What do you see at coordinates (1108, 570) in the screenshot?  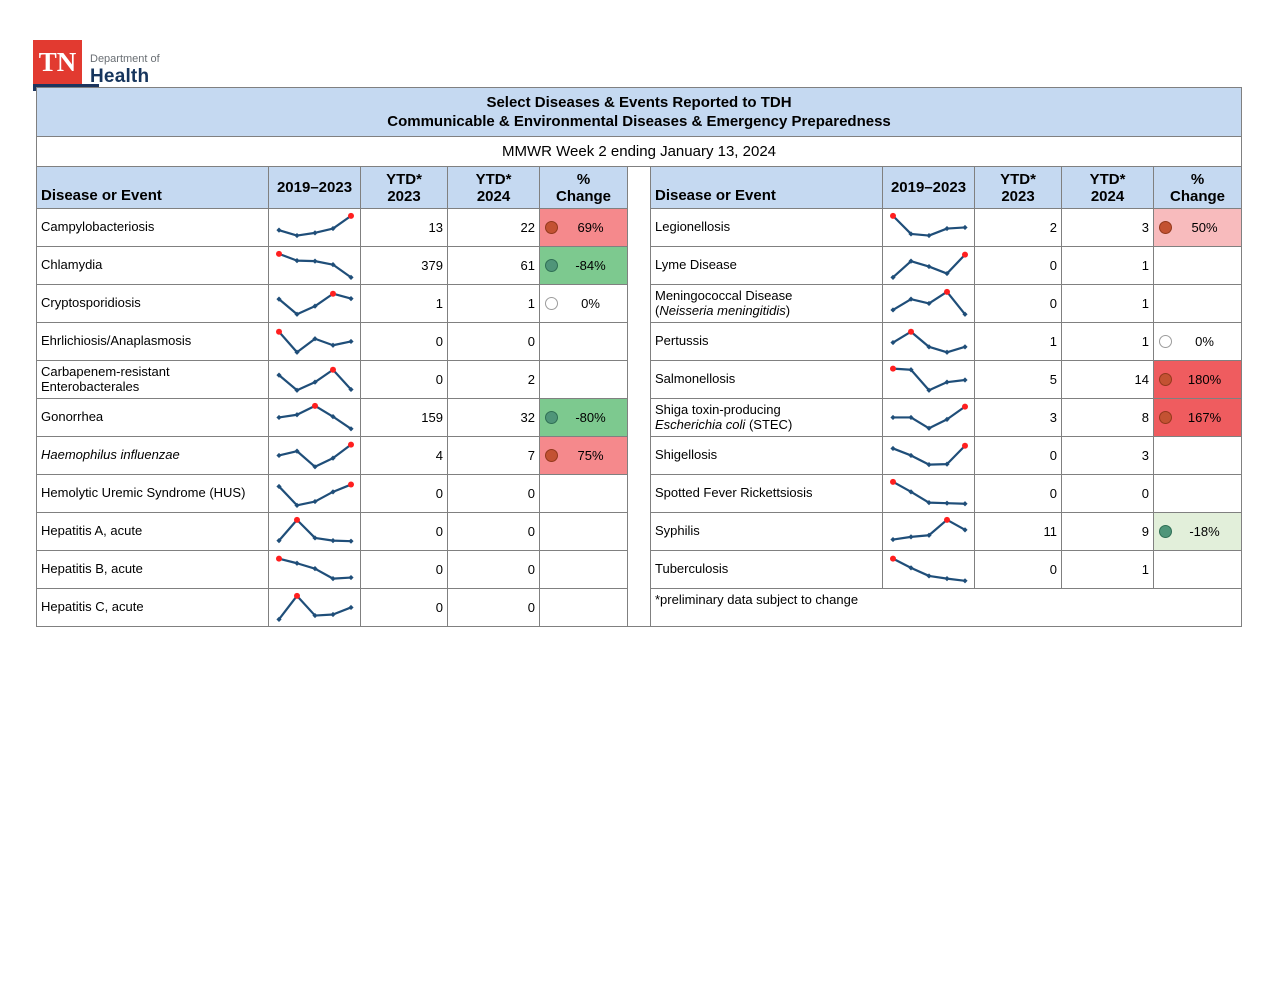 I see `ytd-2024-value: 1` at bounding box center [1108, 570].